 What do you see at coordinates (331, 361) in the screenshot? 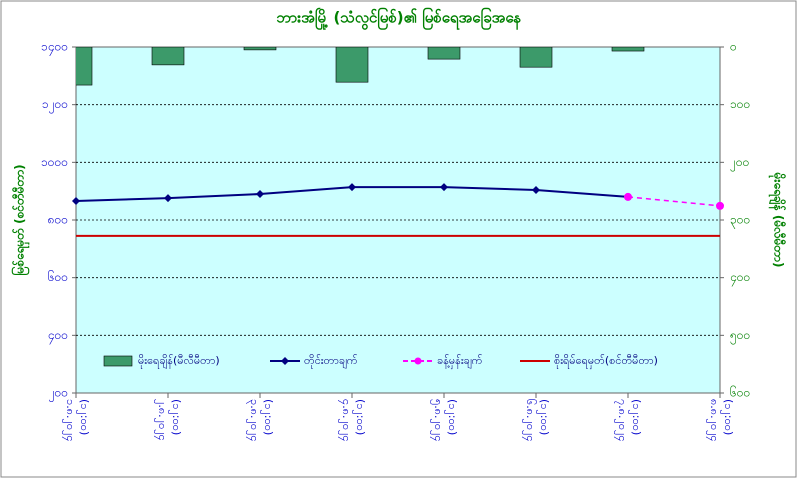
I see `legend-label: တိုင်းတာချက်` at bounding box center [331, 361].